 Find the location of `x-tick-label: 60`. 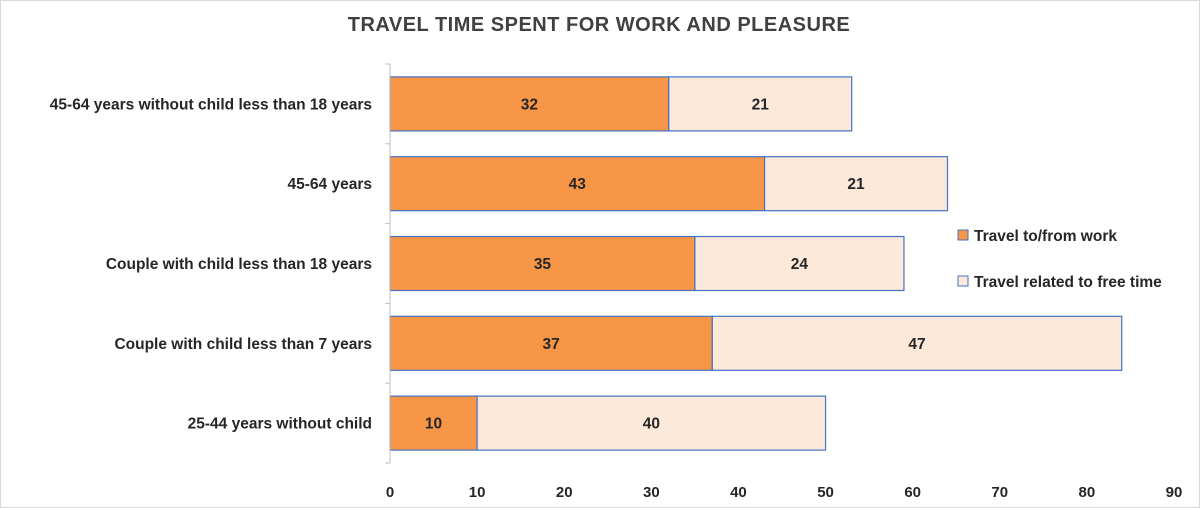

x-tick-label: 60 is located at coordinates (912, 492).